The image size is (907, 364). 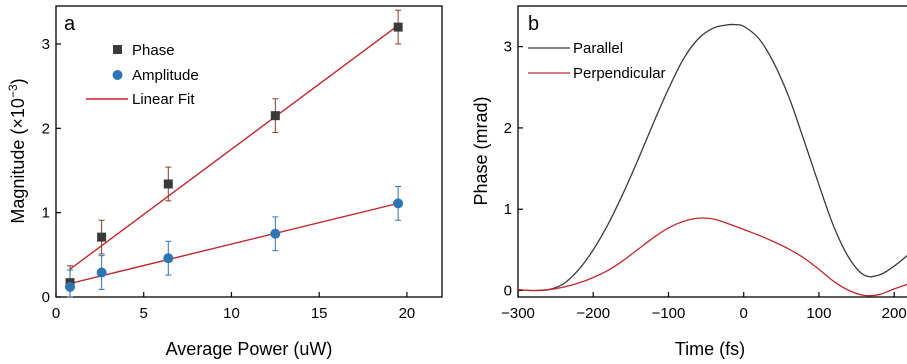 What do you see at coordinates (818, 313) in the screenshot?
I see `x-tick-label-b-4: 100` at bounding box center [818, 313].